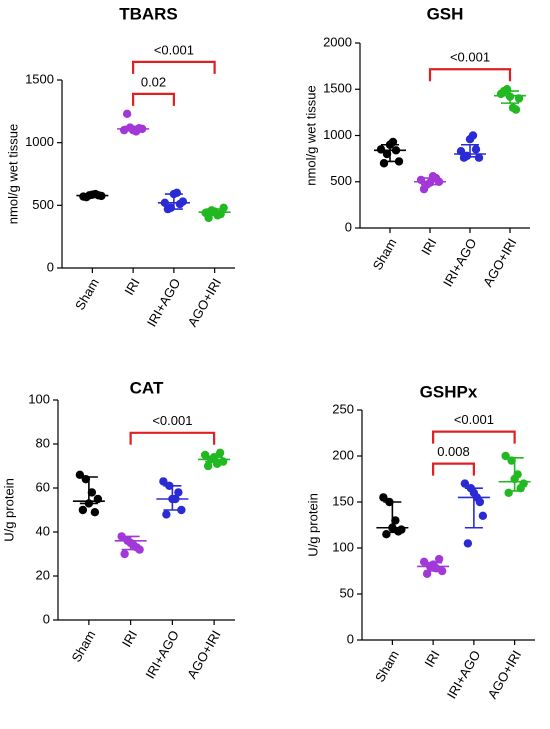 The image size is (550, 729). I want to click on y-tick-label: 150, so click(343, 500).